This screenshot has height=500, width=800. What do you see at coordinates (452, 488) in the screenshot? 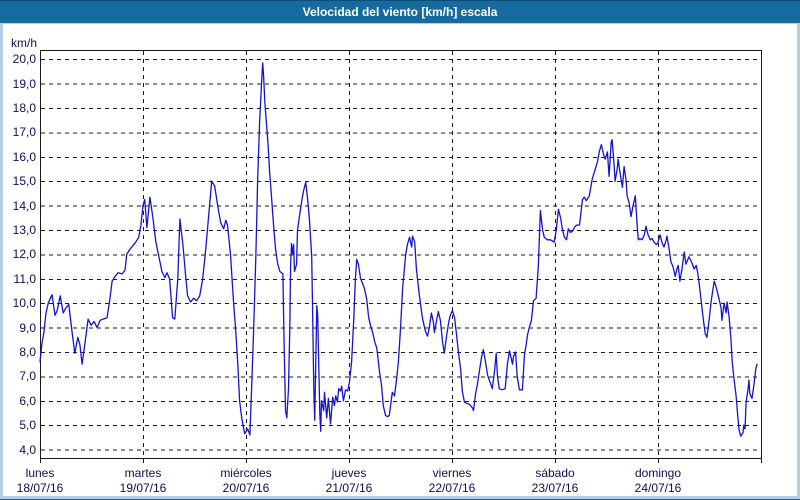
I see `day-date: 22/07/16` at bounding box center [452, 488].